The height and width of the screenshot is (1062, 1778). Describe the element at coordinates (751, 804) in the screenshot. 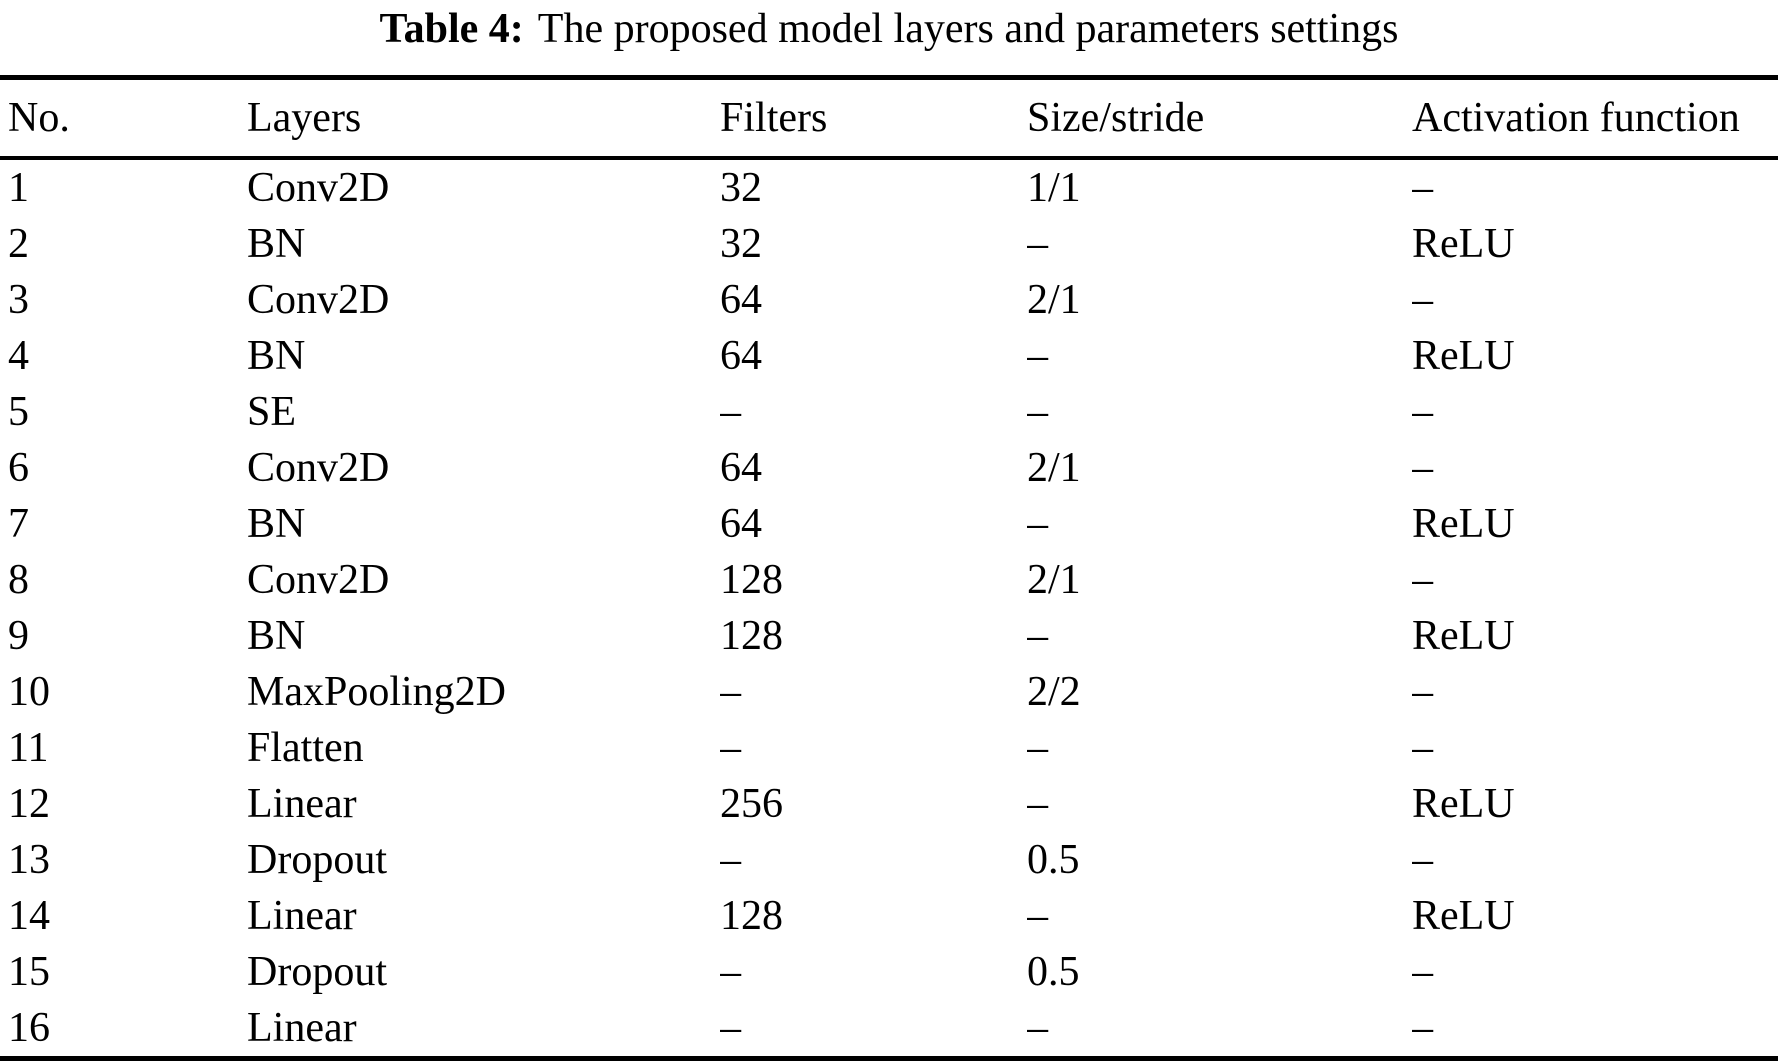

I see `table-cell: 256` at that location.